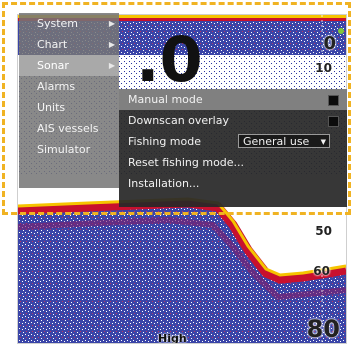 This screenshot has width=356, height=351. Describe the element at coordinates (53, 65) in the screenshot. I see `menu-item-label: Sonar` at that location.